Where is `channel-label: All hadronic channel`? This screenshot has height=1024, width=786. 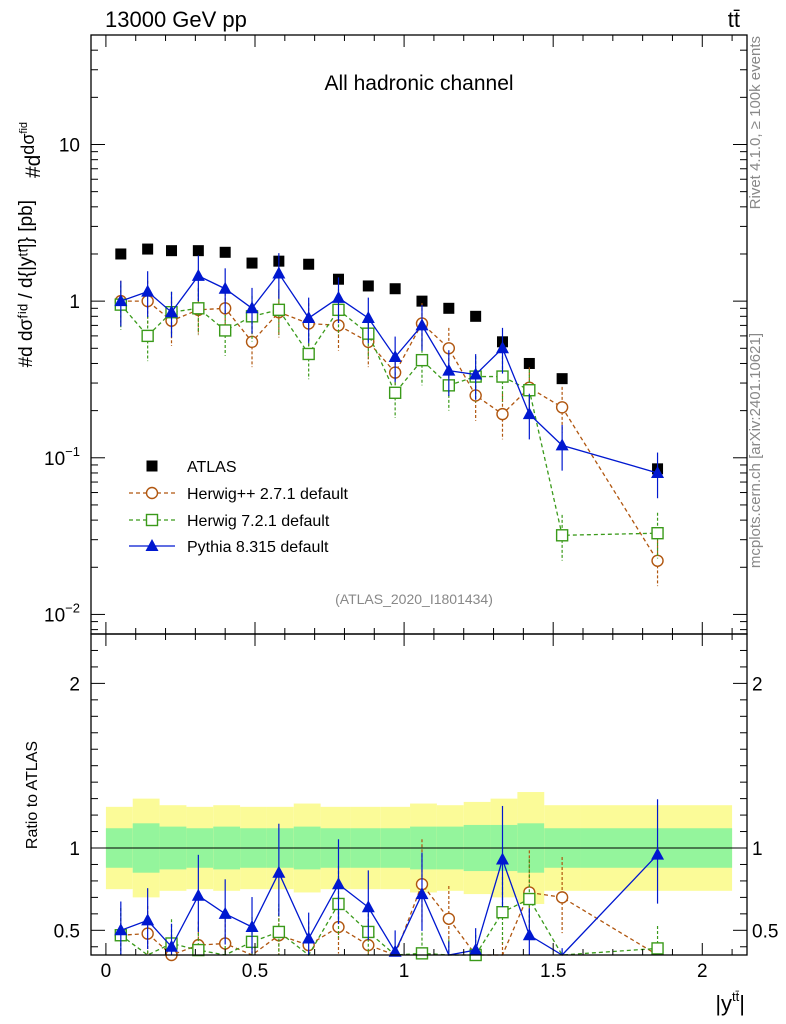 channel-label: All hadronic channel is located at coordinates (418, 83).